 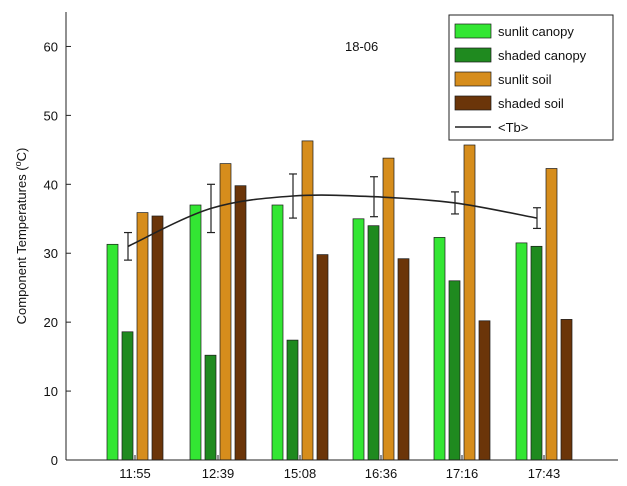 What do you see at coordinates (128, 246) in the screenshot?
I see `tb-error-bar-11:55` at bounding box center [128, 246].